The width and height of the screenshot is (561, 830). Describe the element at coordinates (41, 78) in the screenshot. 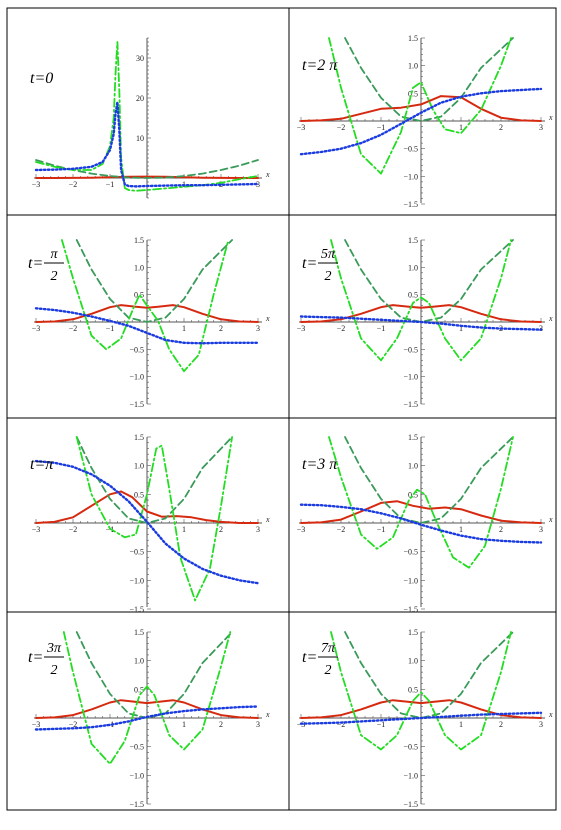

I see `time-label: t=0` at that location.